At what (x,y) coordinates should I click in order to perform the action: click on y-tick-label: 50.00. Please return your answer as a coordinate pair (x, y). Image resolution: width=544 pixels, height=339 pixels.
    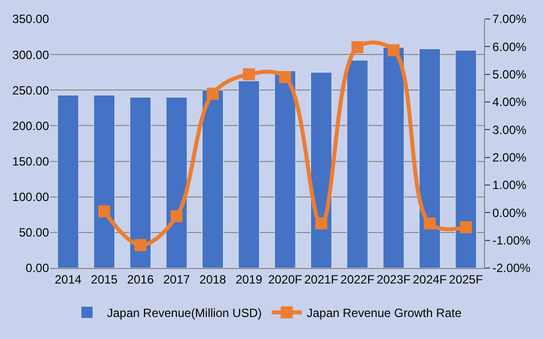
    Looking at the image, I should click on (34, 233).